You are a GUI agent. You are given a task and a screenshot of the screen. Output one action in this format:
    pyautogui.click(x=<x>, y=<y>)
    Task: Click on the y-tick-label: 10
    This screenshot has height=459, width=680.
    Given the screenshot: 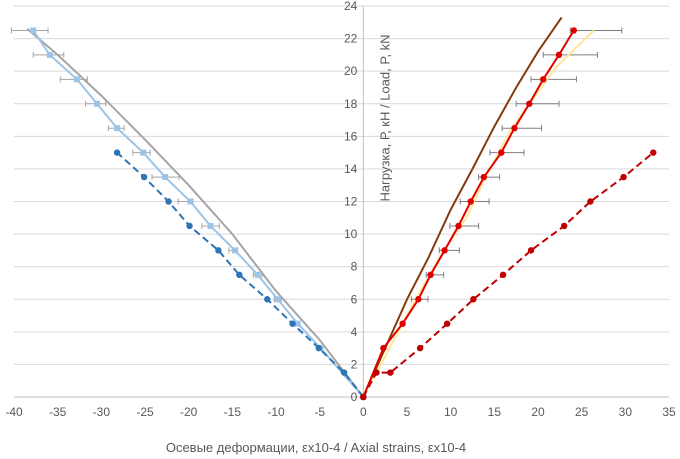 What is the action you would take?
    pyautogui.click(x=351, y=234)
    